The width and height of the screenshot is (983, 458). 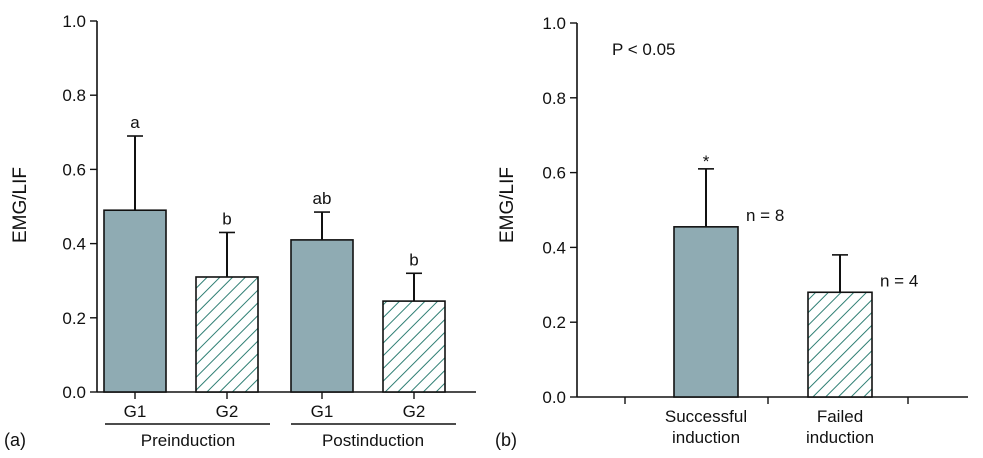 I want to click on x-tick-label: Failed, so click(x=840, y=416).